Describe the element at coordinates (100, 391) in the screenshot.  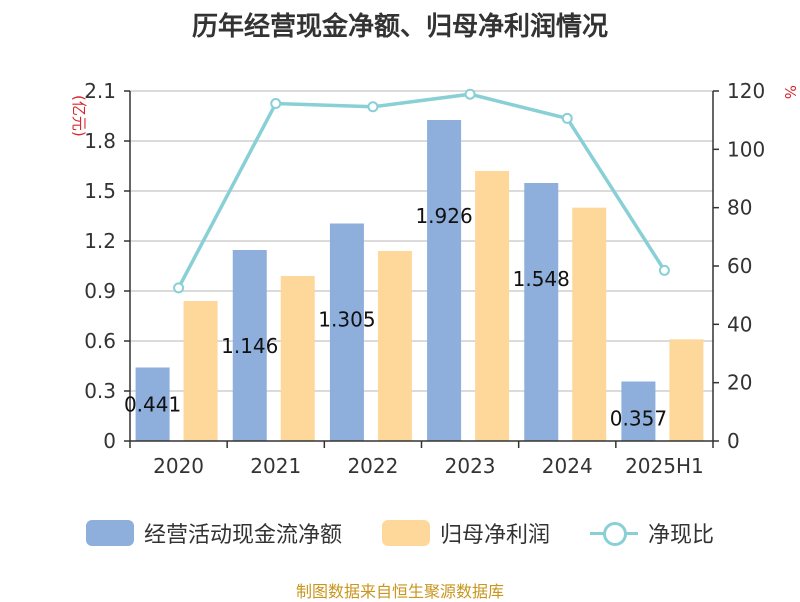
I see `left-tick-label: 0.3` at that location.